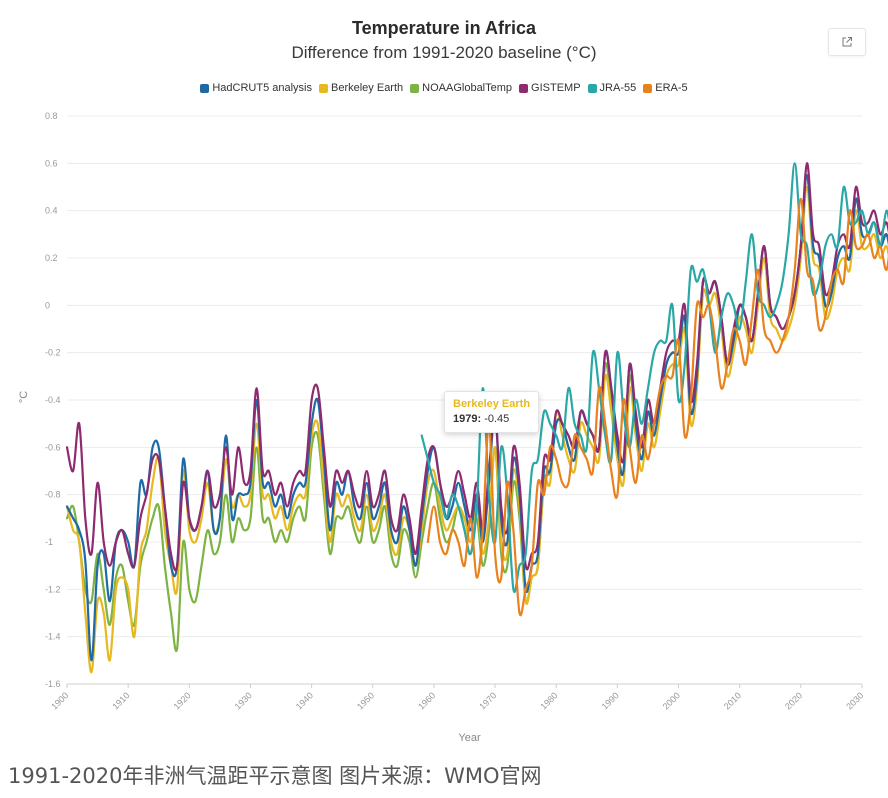  I want to click on legend-label: Berkeley Earth, so click(367, 88).